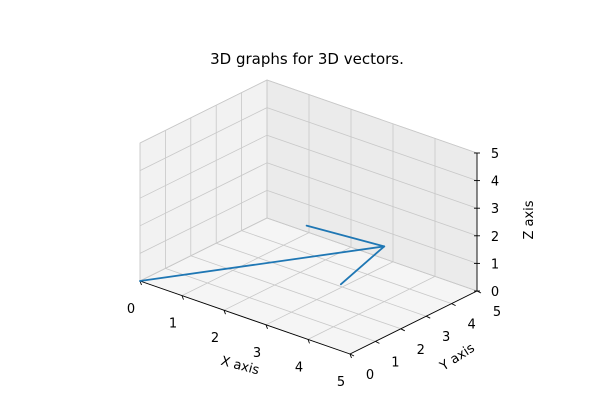 Image resolution: width=600 pixels, height=400 pixels. Describe the element at coordinates (497, 312) in the screenshot. I see `y-tick-label: 5` at that location.